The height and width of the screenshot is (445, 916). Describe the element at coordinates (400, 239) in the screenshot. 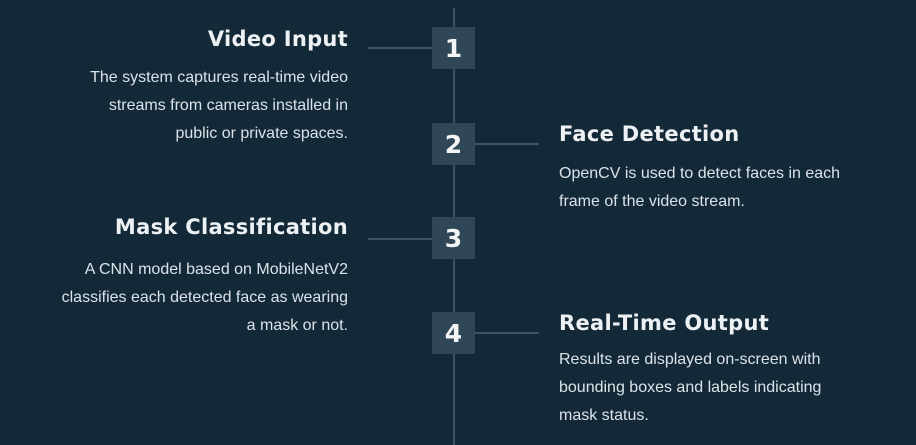

I see `step-3-connector` at that location.